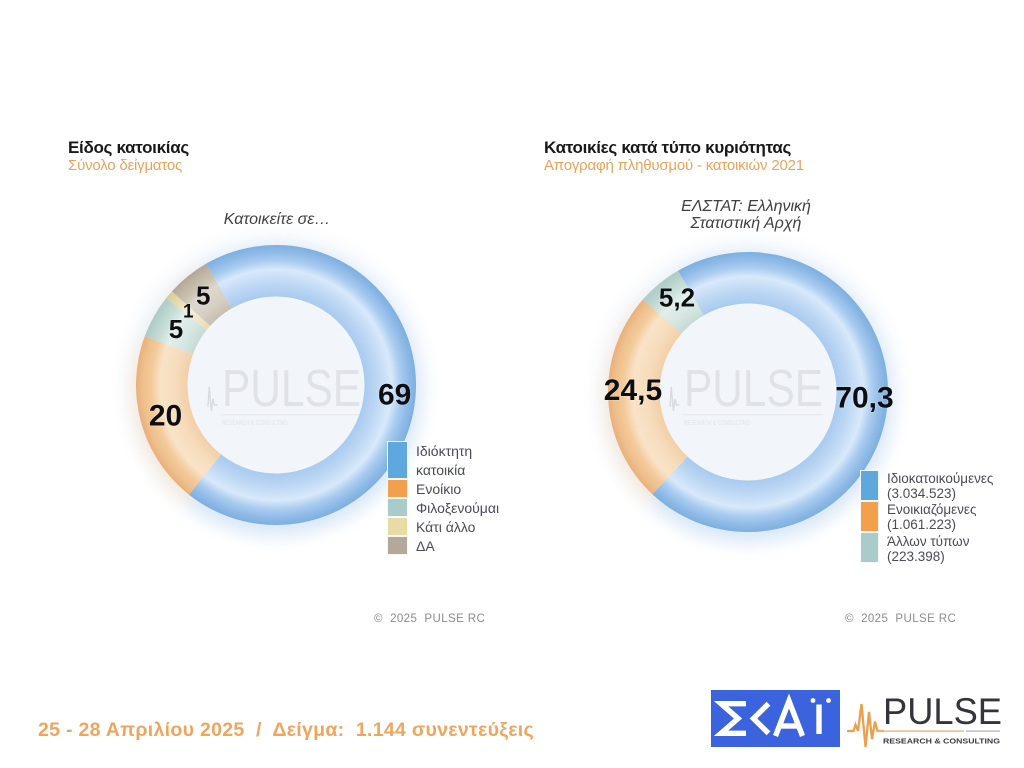 This screenshot has width=1024, height=768. What do you see at coordinates (864, 398) in the screenshot?
I see `svg-text: 70,3` at bounding box center [864, 398].